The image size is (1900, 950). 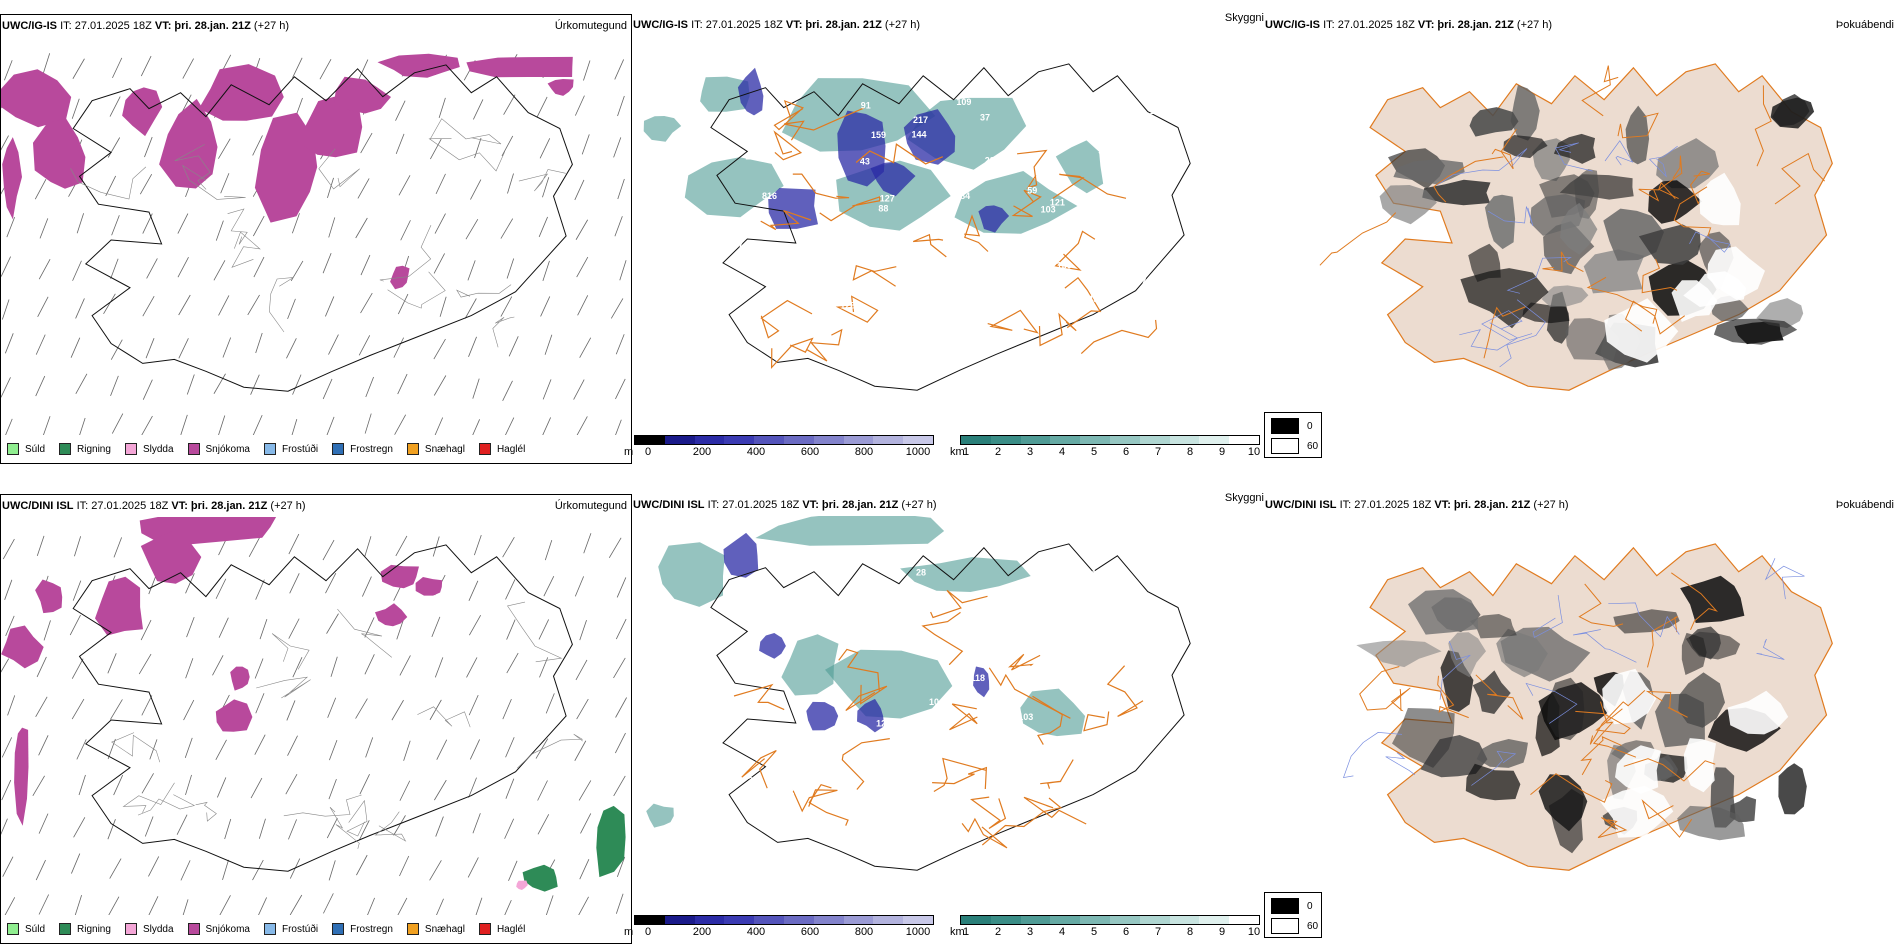 What do you see at coordinates (810, 452) in the screenshot?
I see `colorbar-tick-label: 600` at bounding box center [810, 452].